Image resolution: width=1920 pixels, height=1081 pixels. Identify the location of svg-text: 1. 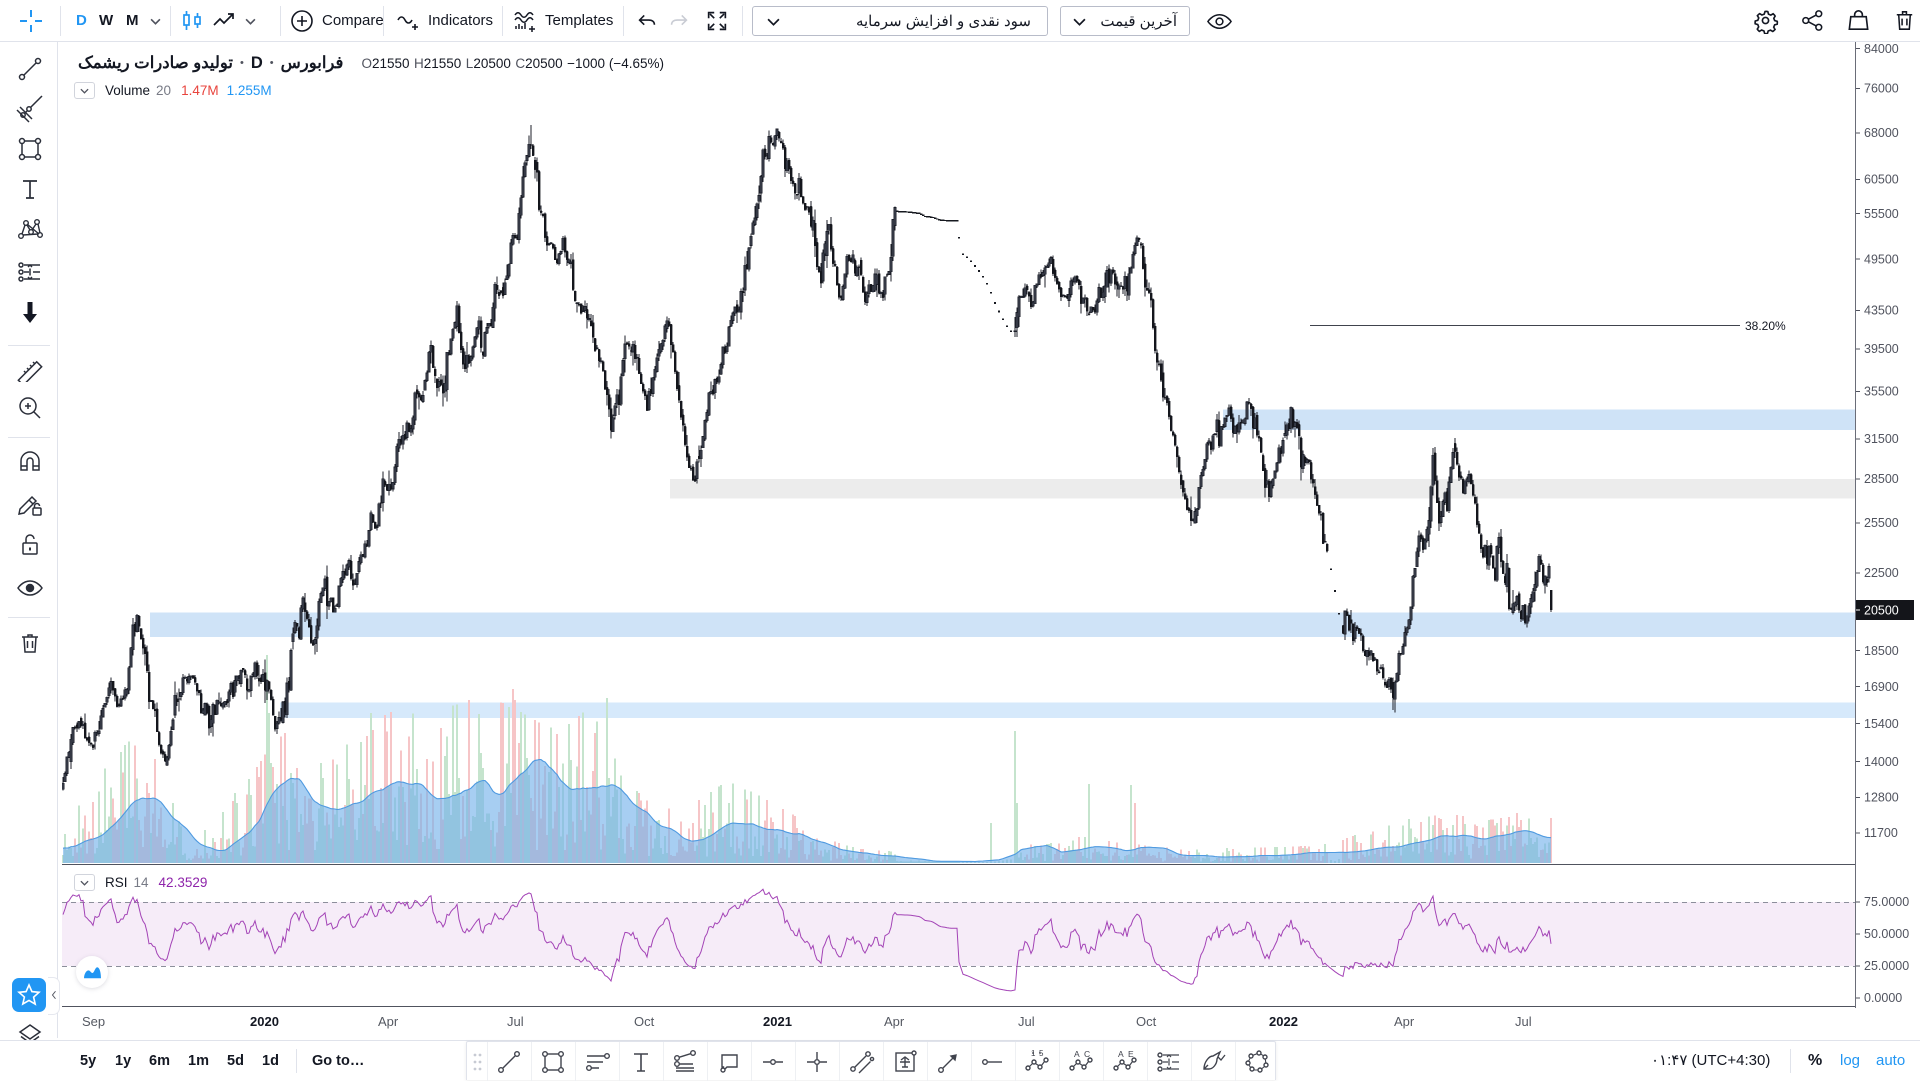
(1033, 1053).